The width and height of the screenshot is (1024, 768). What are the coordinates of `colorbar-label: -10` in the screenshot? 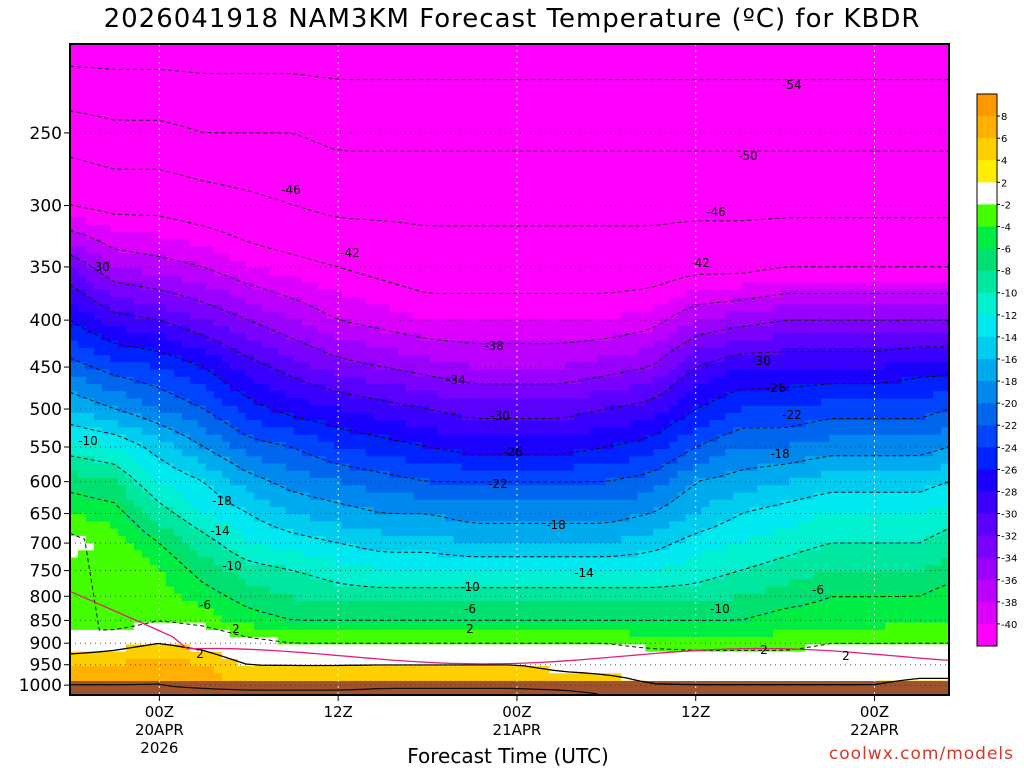 It's located at (1009, 294).